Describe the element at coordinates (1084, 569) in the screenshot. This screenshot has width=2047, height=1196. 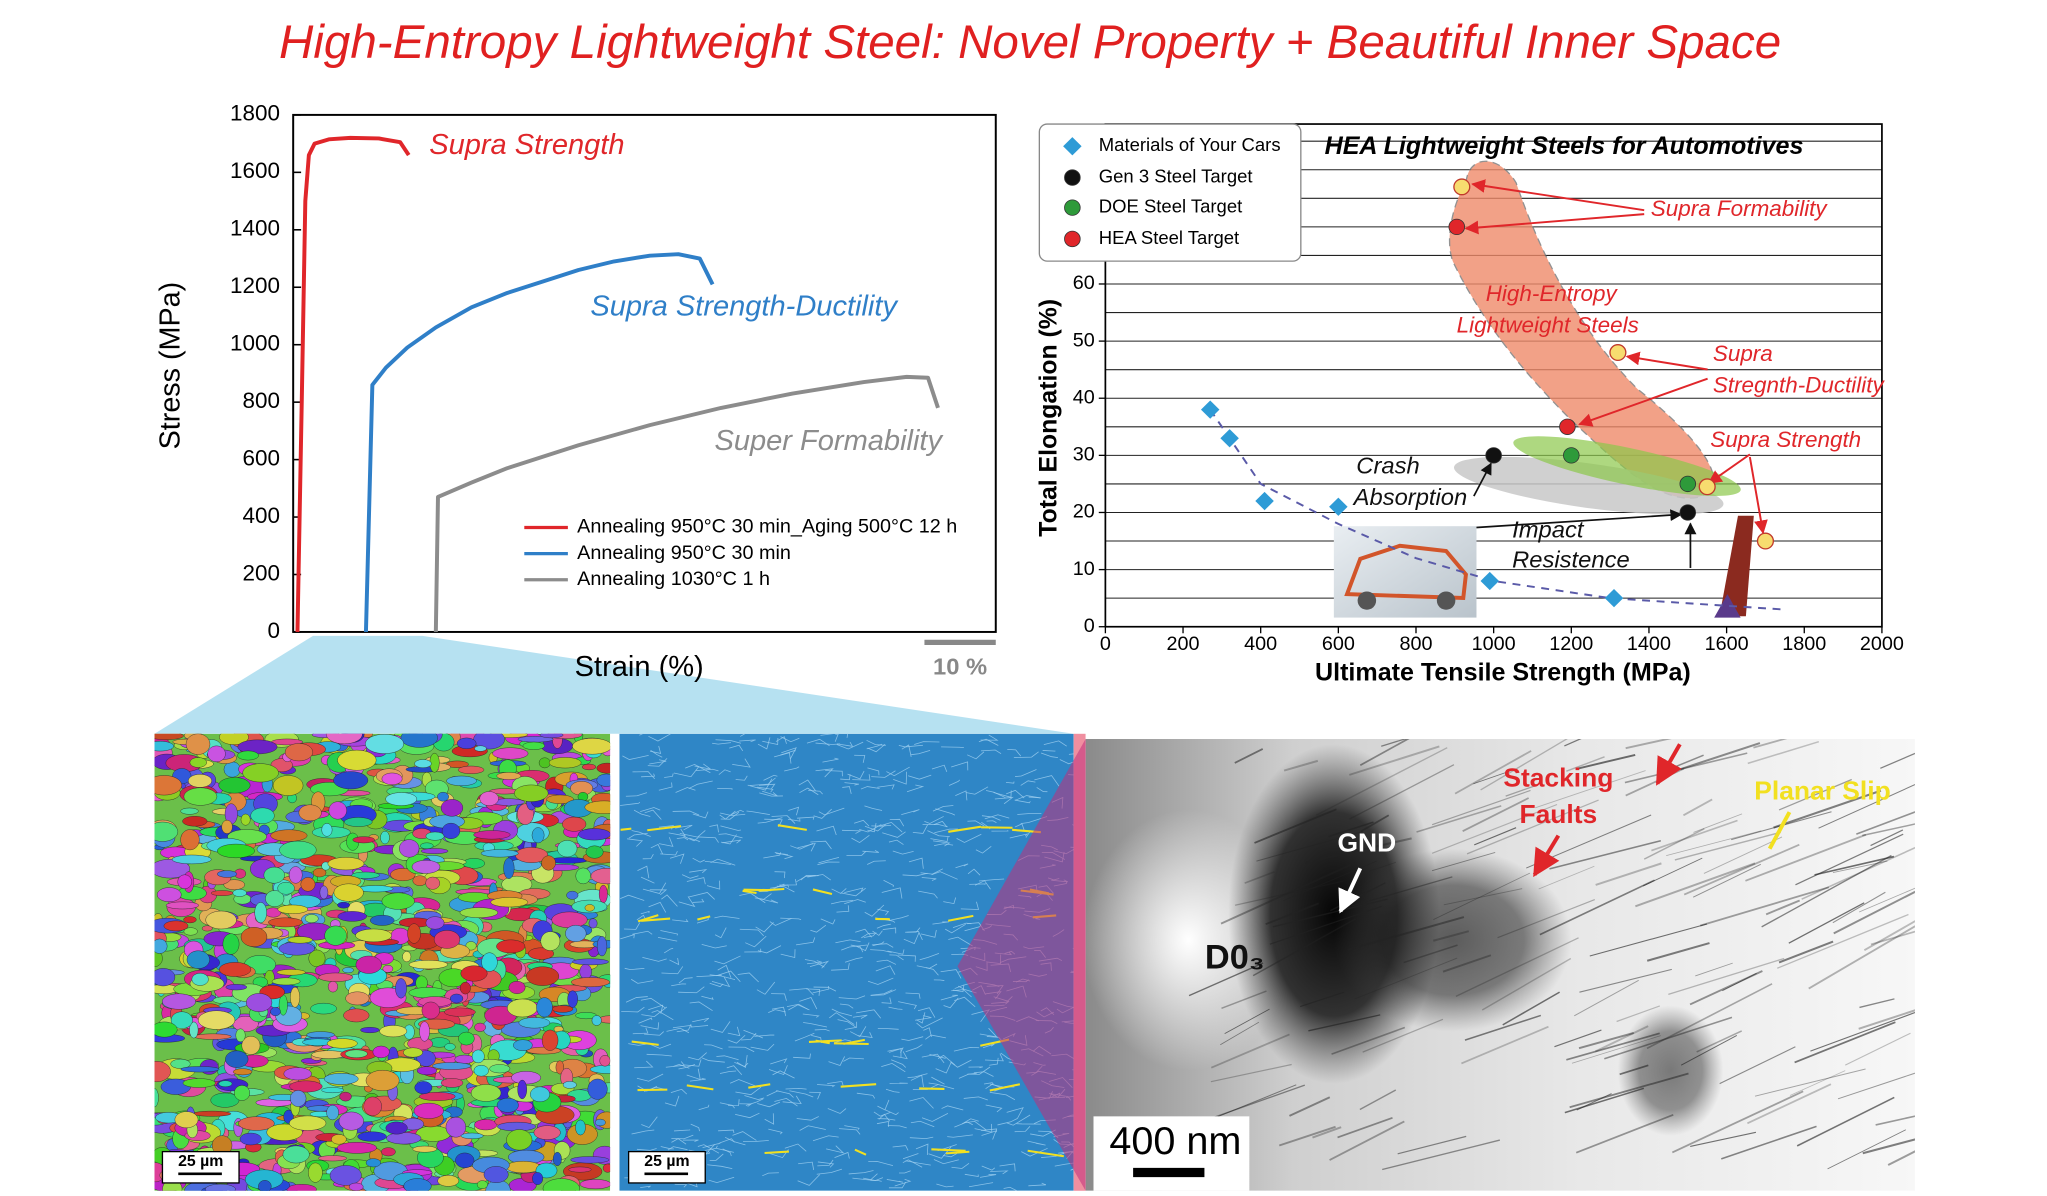
I see `y-tick-label: 10` at that location.